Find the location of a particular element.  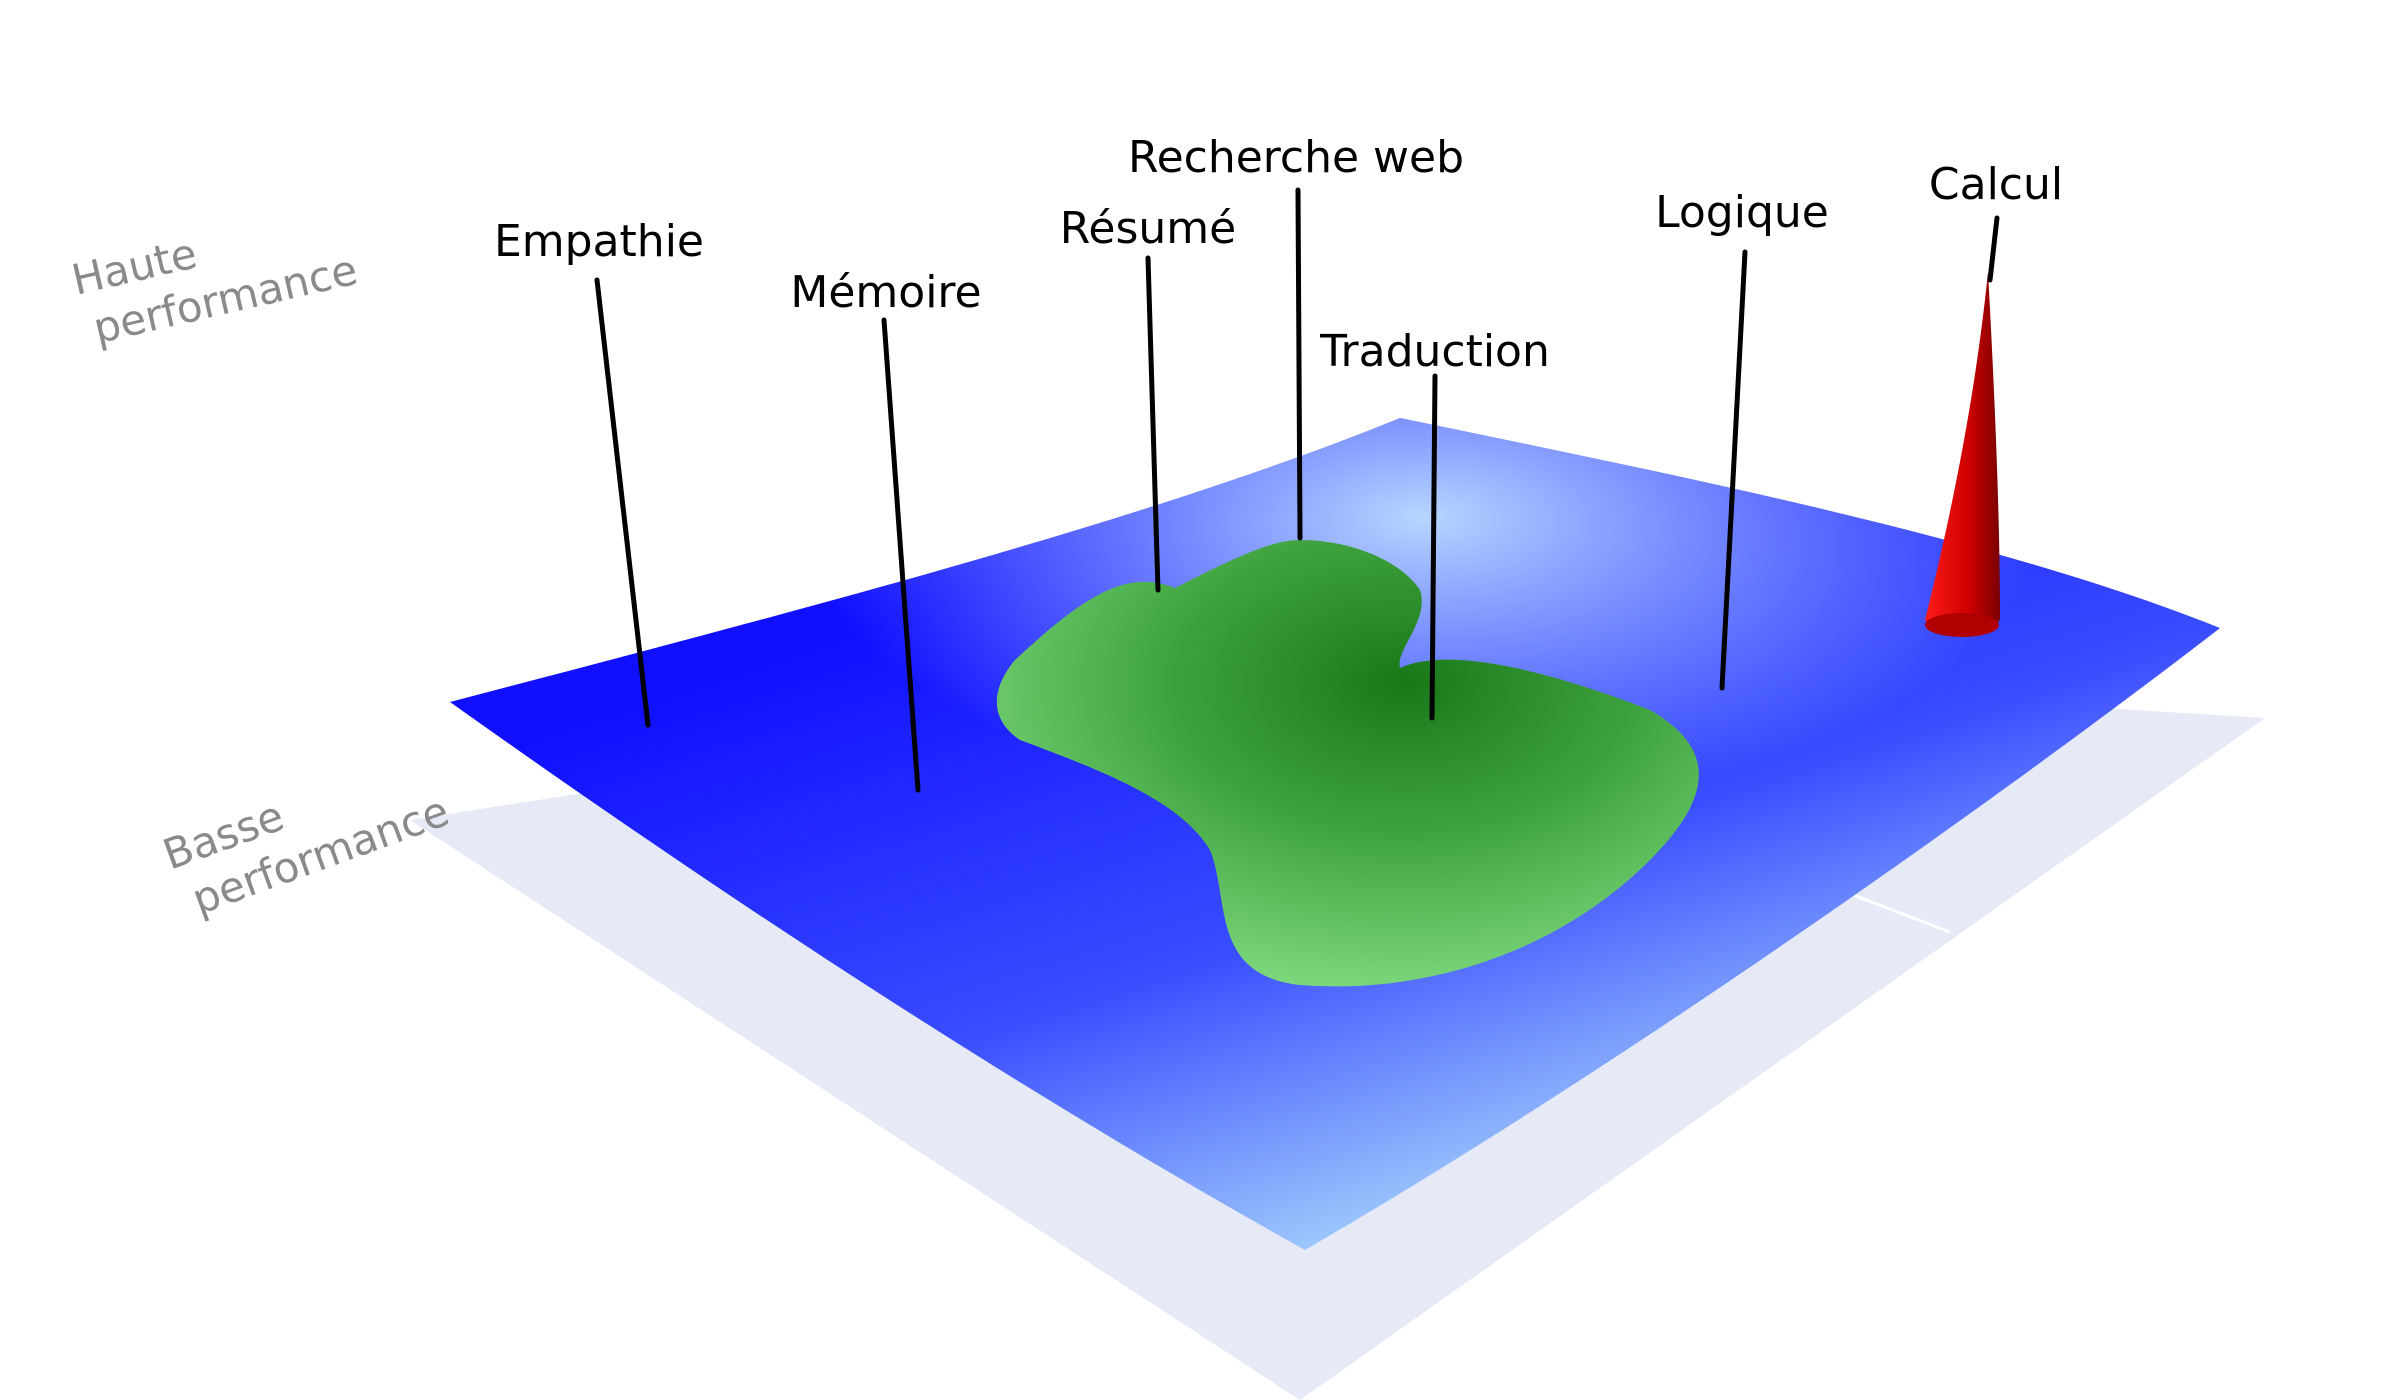

label-calcul: Calcul is located at coordinates (1996, 184).